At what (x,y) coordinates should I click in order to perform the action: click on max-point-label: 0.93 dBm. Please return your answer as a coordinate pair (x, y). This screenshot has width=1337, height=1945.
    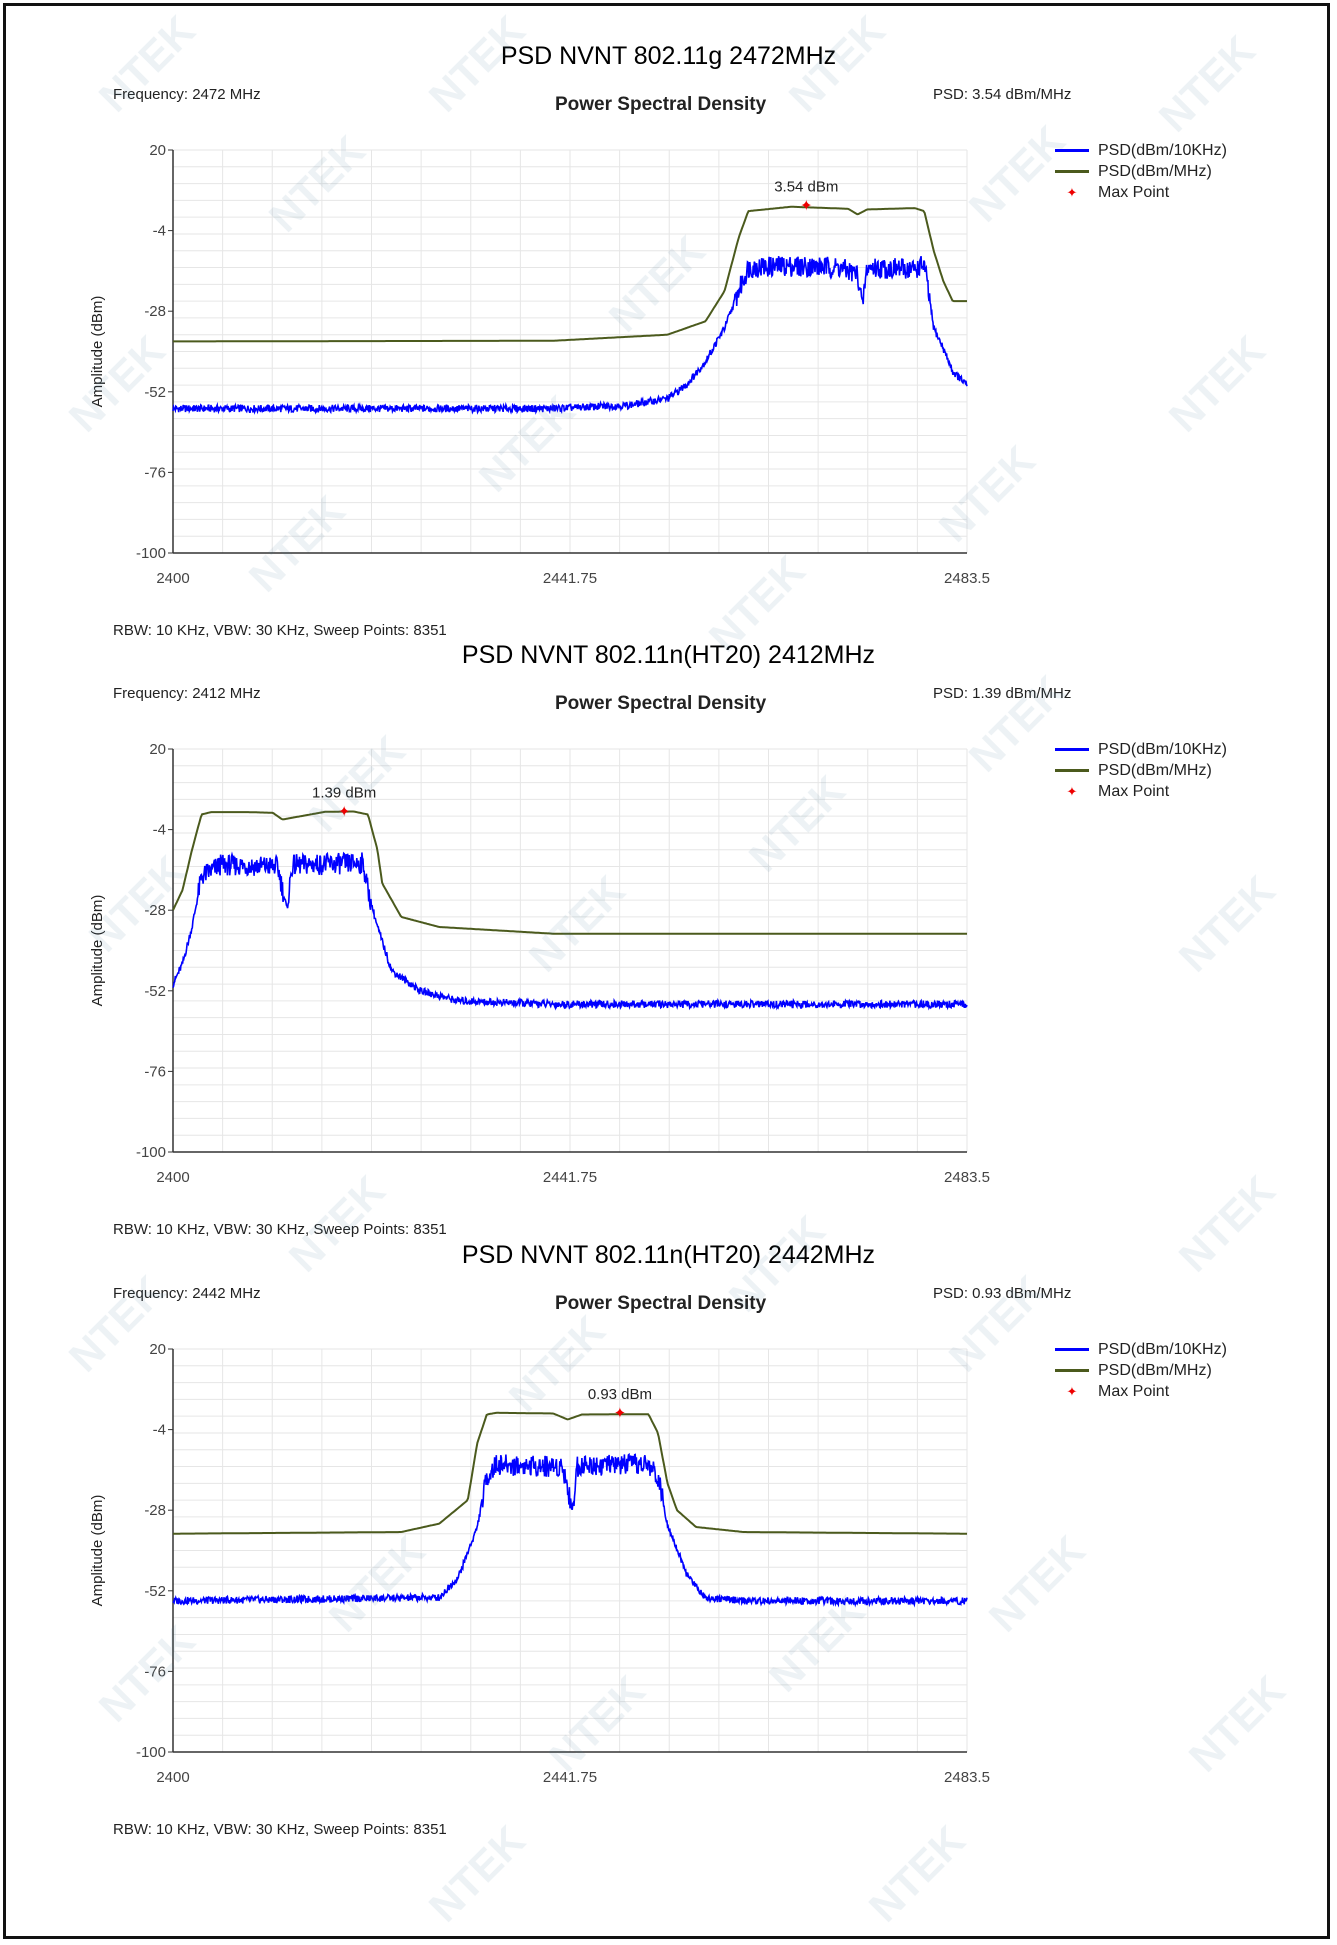
    Looking at the image, I should click on (620, 1394).